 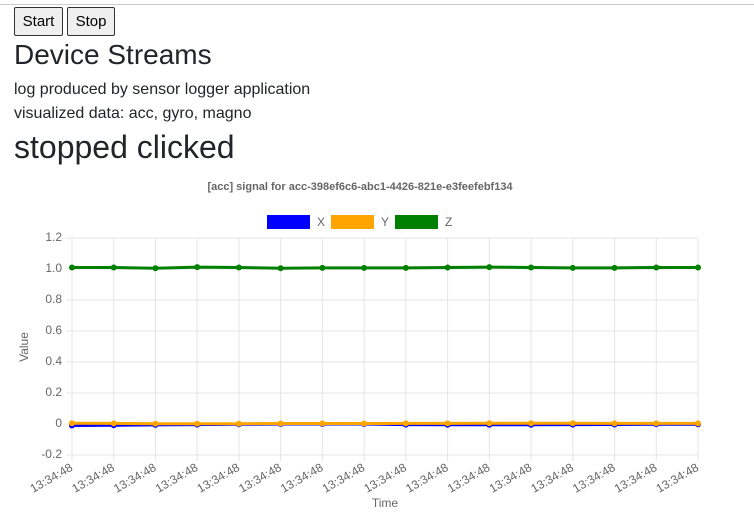 What do you see at coordinates (133, 113) in the screenshot?
I see `description: visualized data: acc, gyro, magno` at bounding box center [133, 113].